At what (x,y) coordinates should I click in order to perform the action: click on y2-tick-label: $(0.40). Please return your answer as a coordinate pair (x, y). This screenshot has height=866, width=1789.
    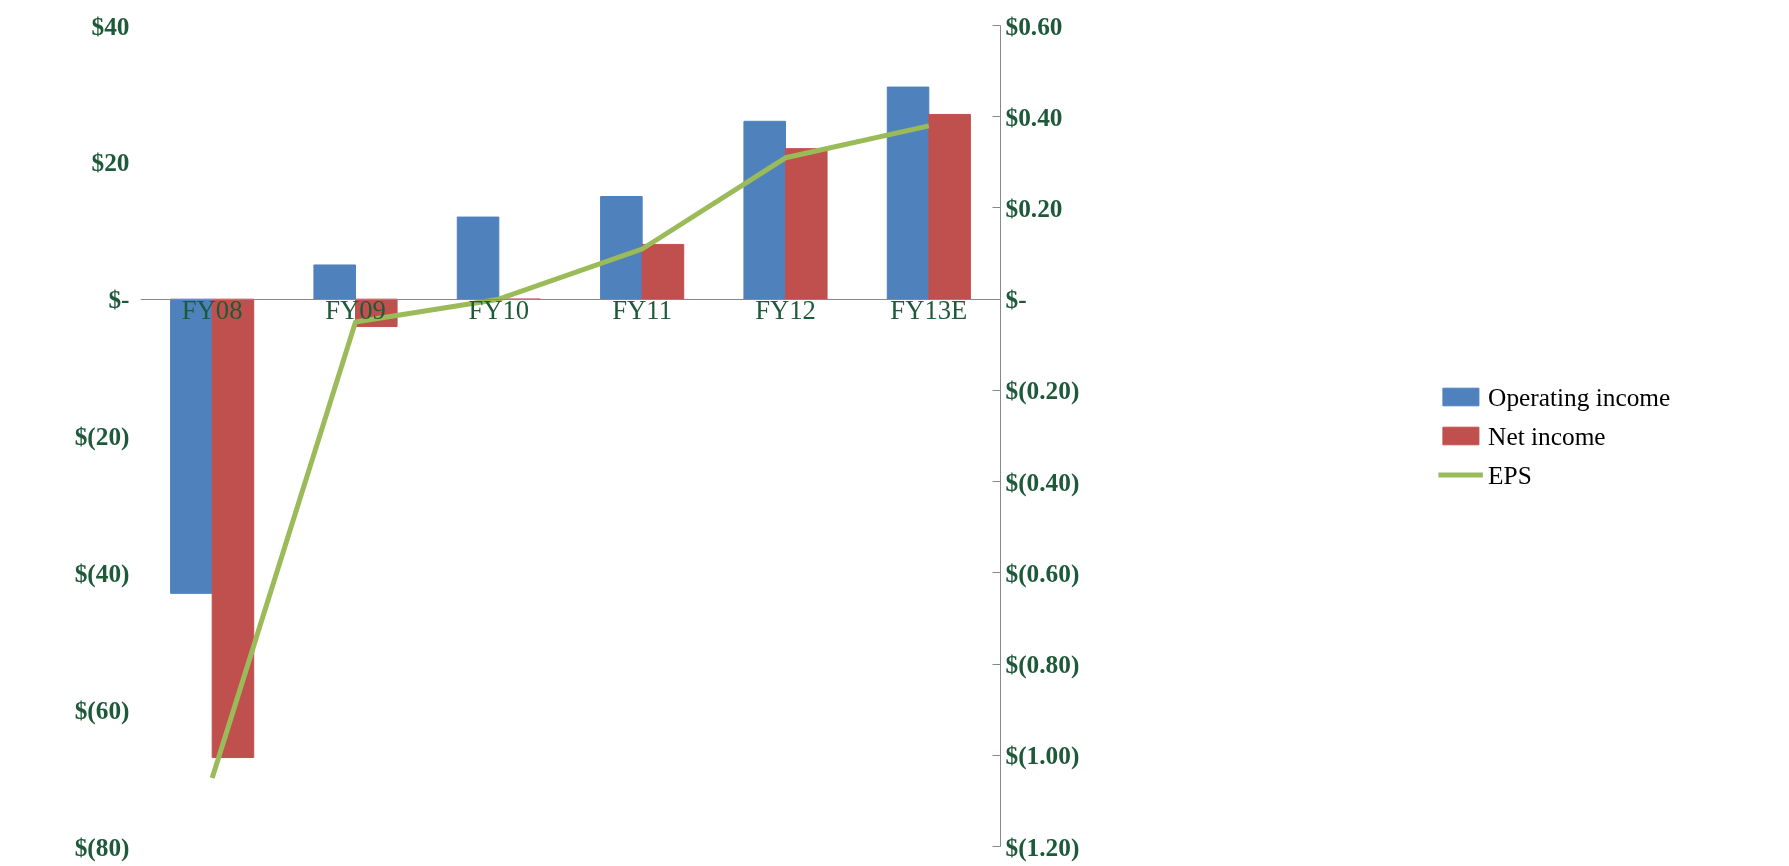
    Looking at the image, I should click on (1042, 482).